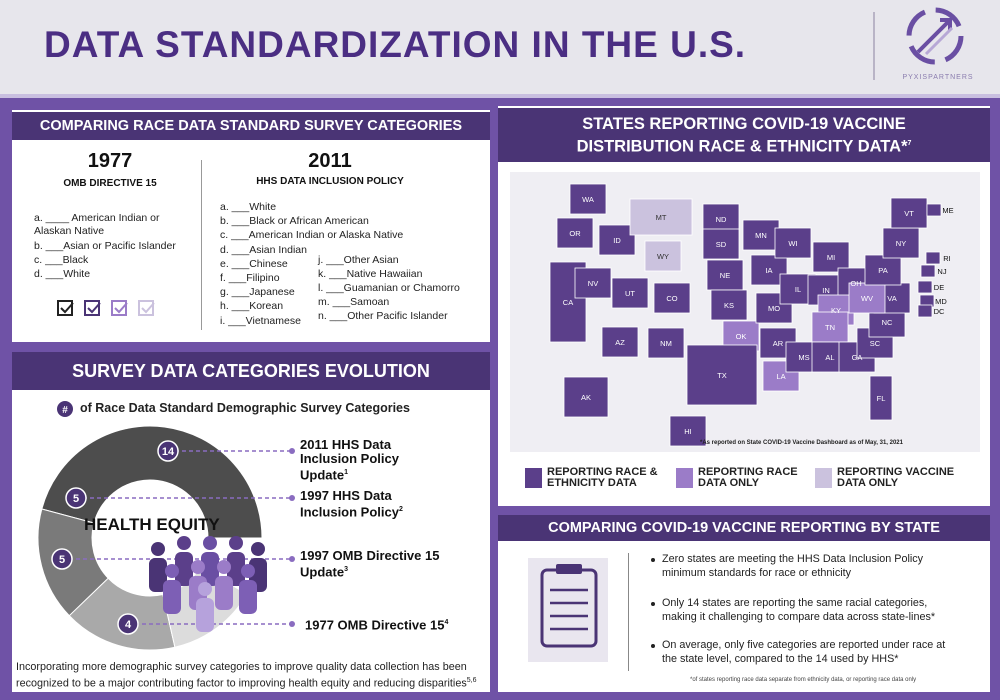 Image resolution: width=1000 pixels, height=700 pixels. Describe the element at coordinates (110, 161) in the screenshot. I see `year-1977: 1977` at that location.